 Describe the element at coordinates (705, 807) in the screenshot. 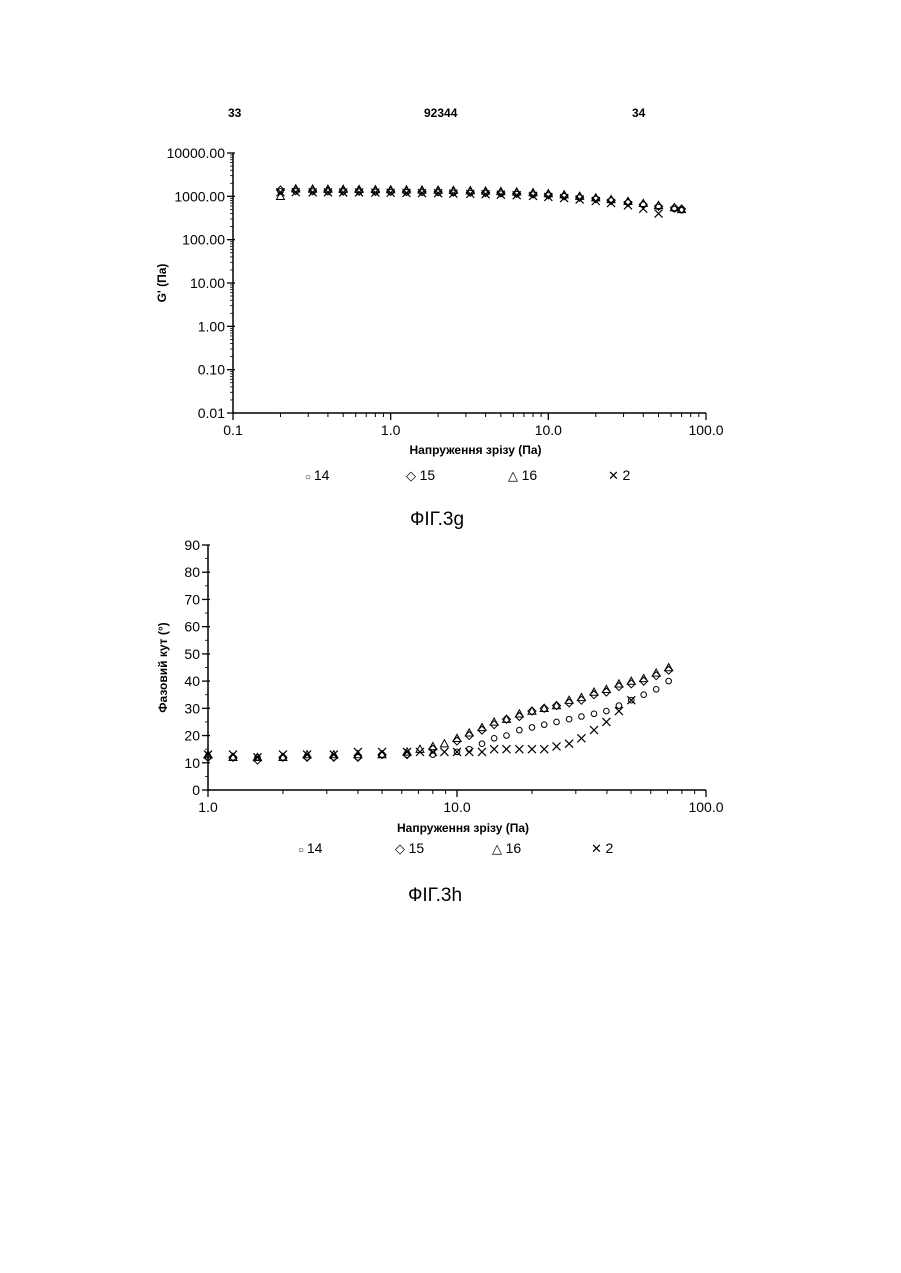

I see `x-tick-label-3h: 100.0` at that location.